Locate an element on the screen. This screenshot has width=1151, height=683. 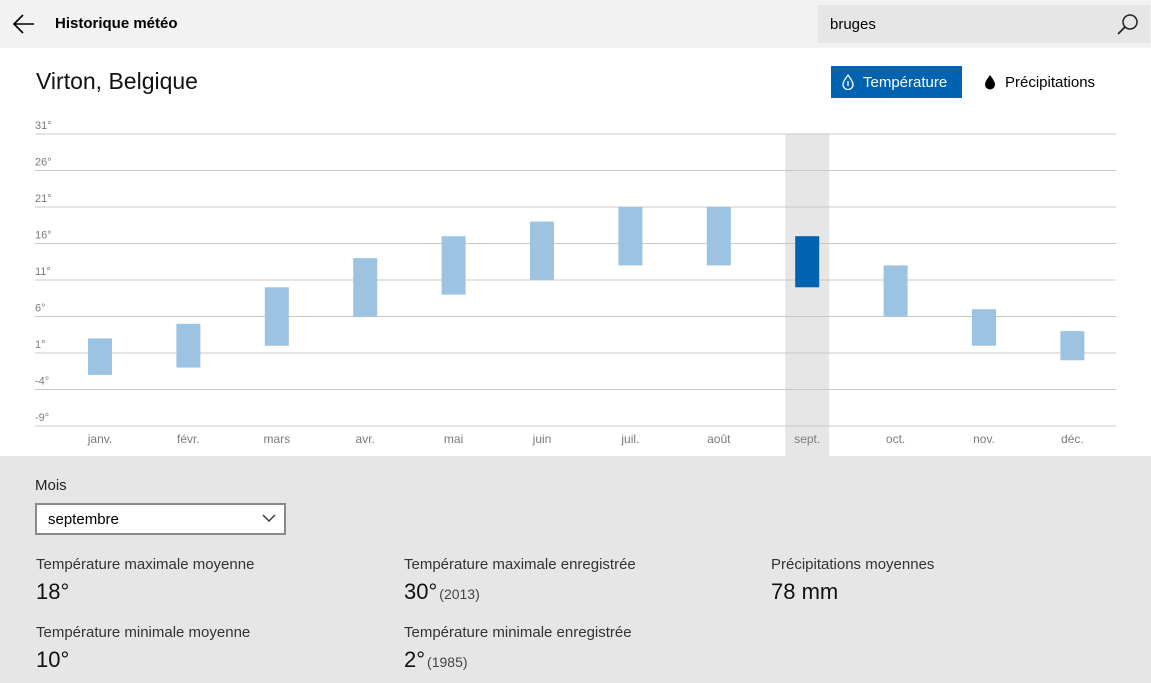
bar-mars is located at coordinates (276, 316).